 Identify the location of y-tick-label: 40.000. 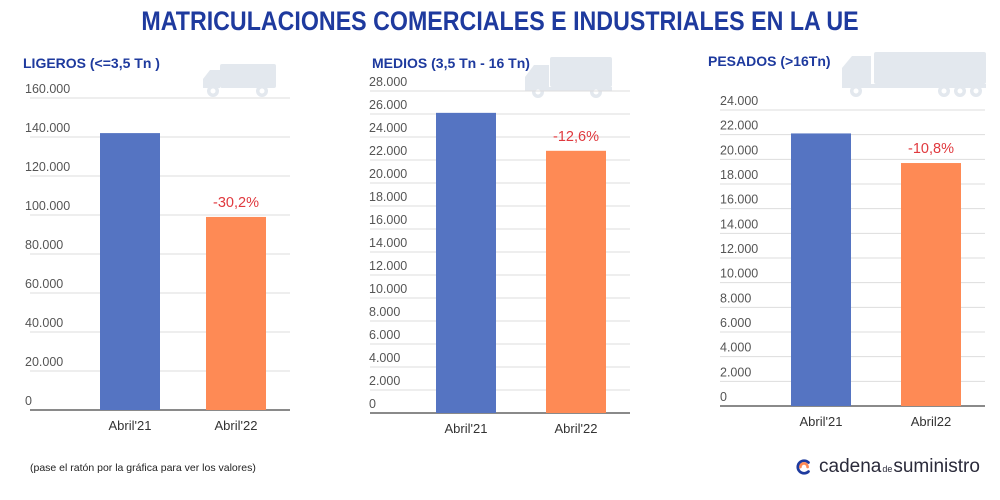
(44, 323).